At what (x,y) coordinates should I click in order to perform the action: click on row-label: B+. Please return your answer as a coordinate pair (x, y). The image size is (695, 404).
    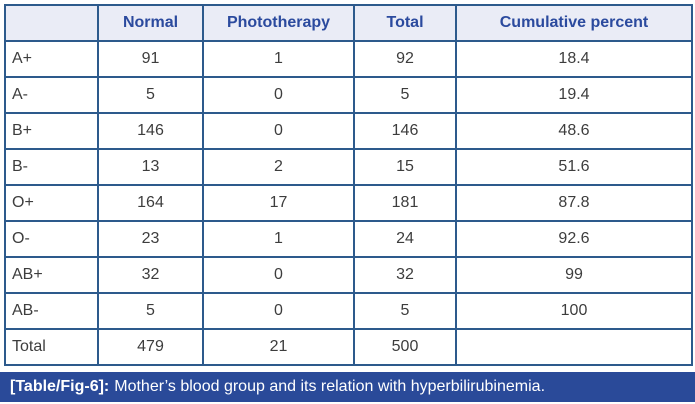
    Looking at the image, I should click on (51, 131).